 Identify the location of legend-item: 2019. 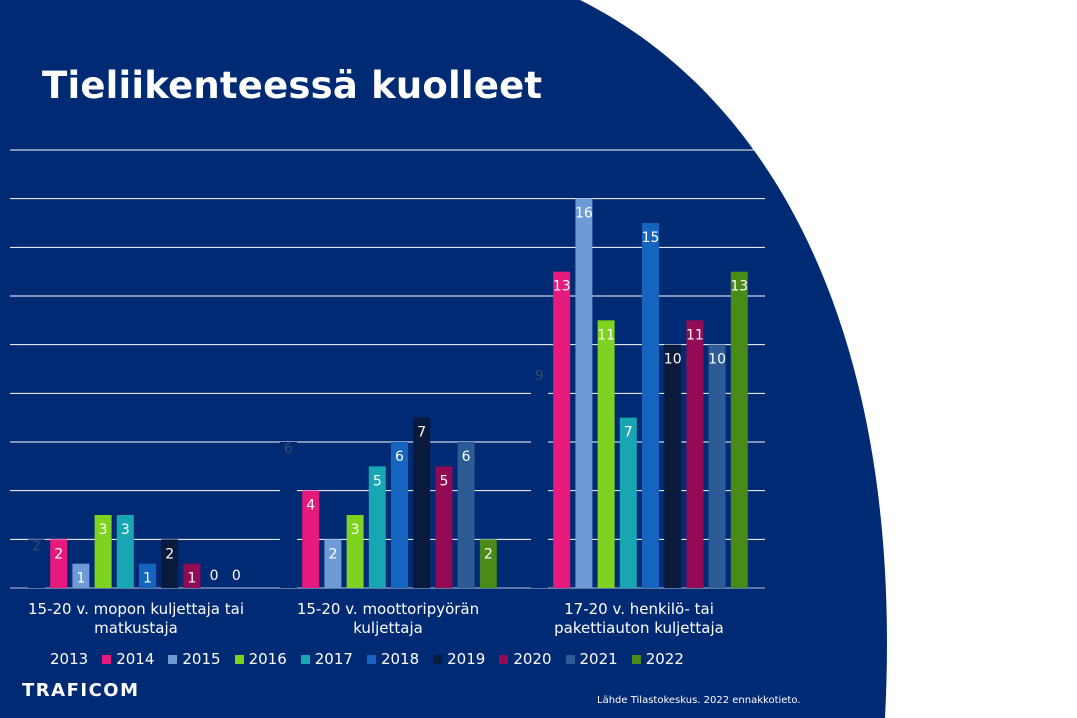
(459, 659).